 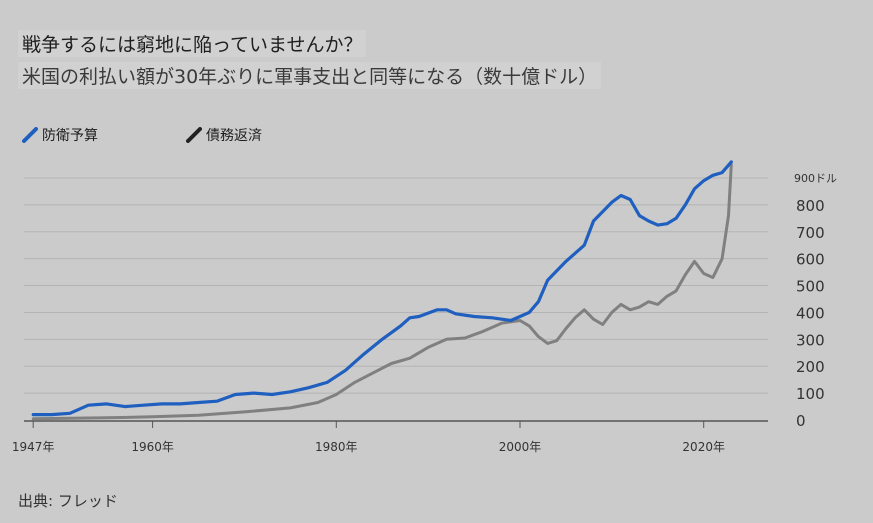 I want to click on y-tick-label: 800, so click(x=810, y=206).